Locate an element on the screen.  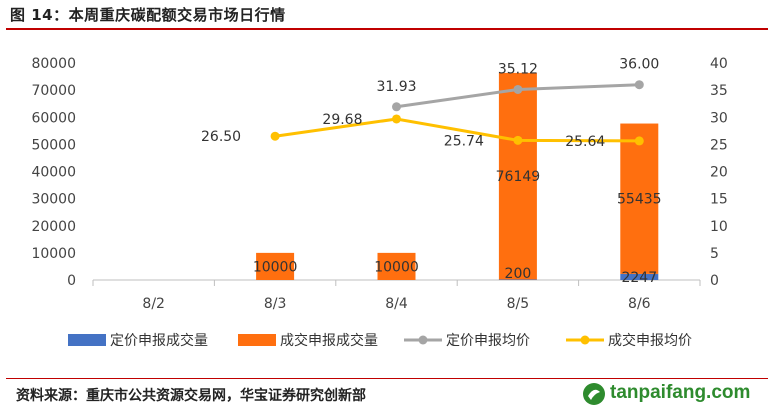
y-left-tick-label: 40000 is located at coordinates (53, 173).